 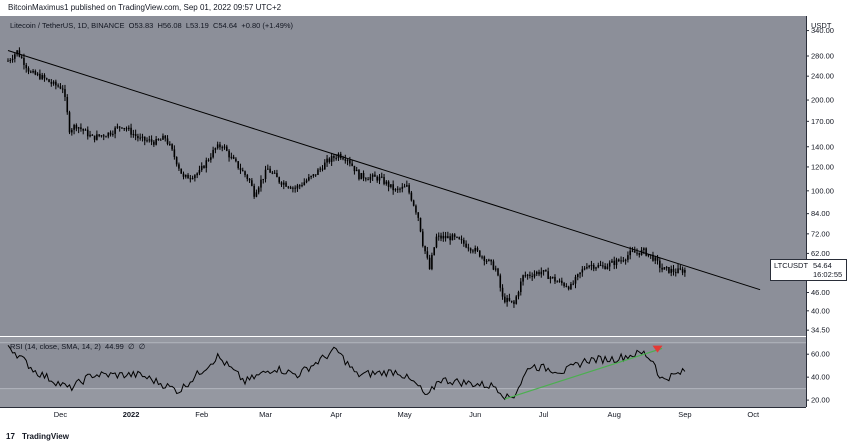 What do you see at coordinates (820, 213) in the screenshot?
I see `price-tick-label: 84.00` at bounding box center [820, 213].